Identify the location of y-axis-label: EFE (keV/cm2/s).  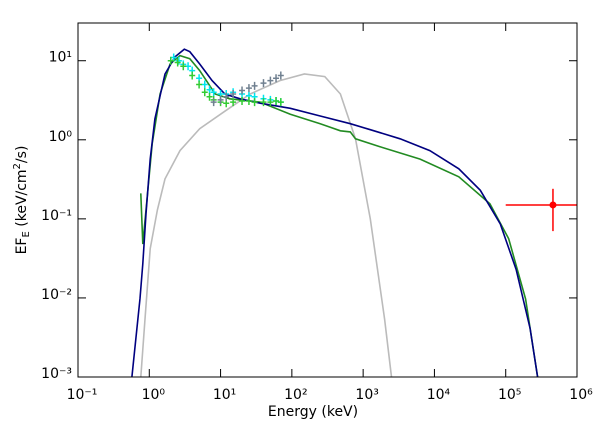
(22, 200).